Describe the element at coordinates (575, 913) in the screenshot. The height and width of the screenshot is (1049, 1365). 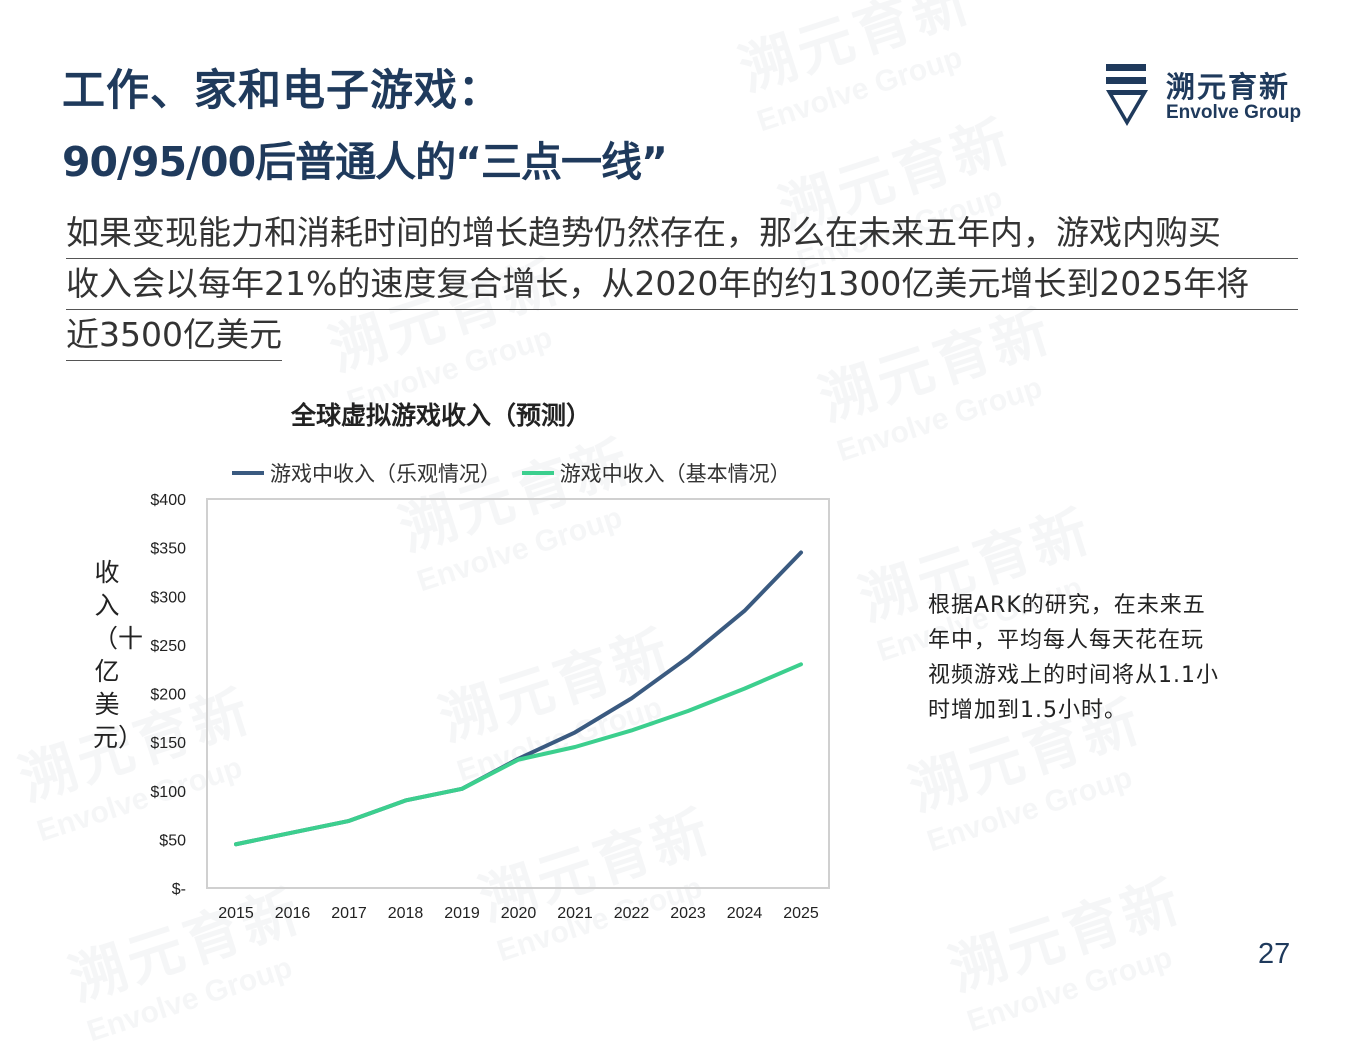
I see `x-tick-label: 2021` at that location.